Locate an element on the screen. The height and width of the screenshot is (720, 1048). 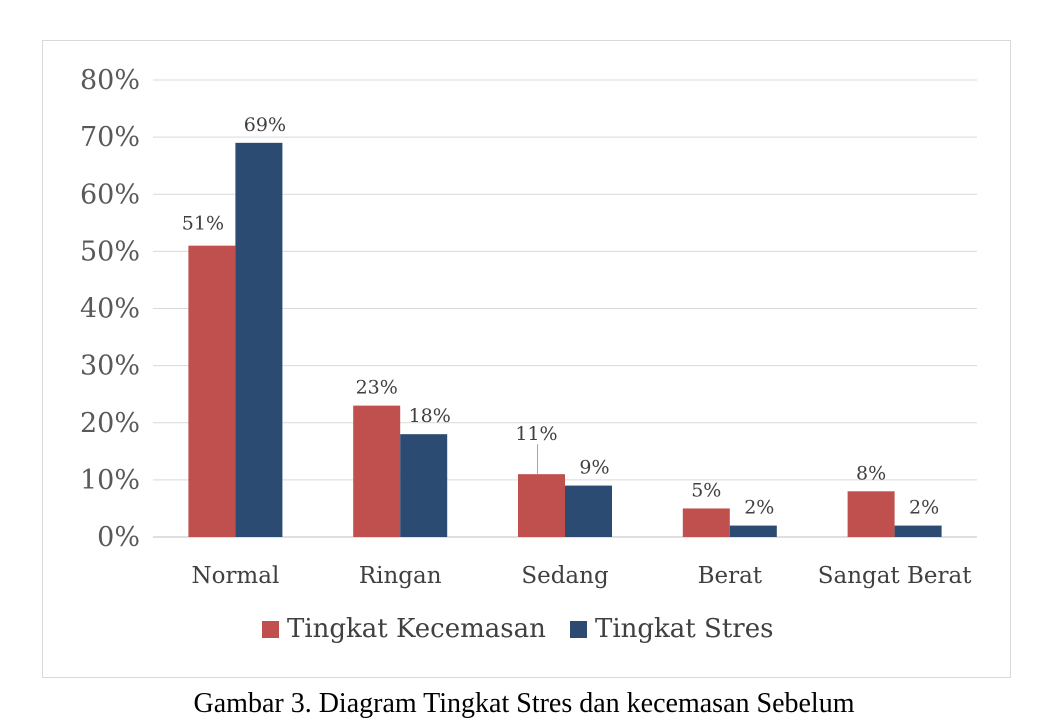
data-label: 5% is located at coordinates (706, 490).